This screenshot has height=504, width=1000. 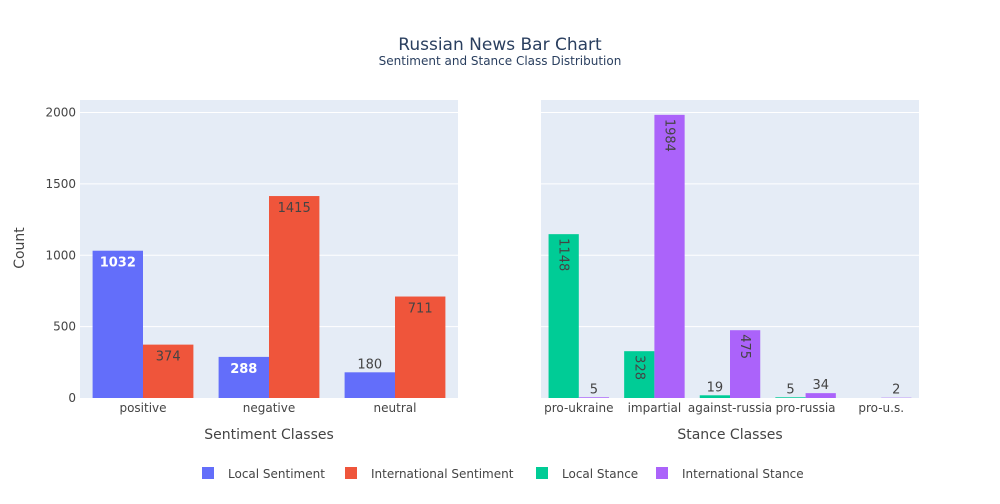 What do you see at coordinates (744, 346) in the screenshot?
I see `bar-value-label: 475` at bounding box center [744, 346].